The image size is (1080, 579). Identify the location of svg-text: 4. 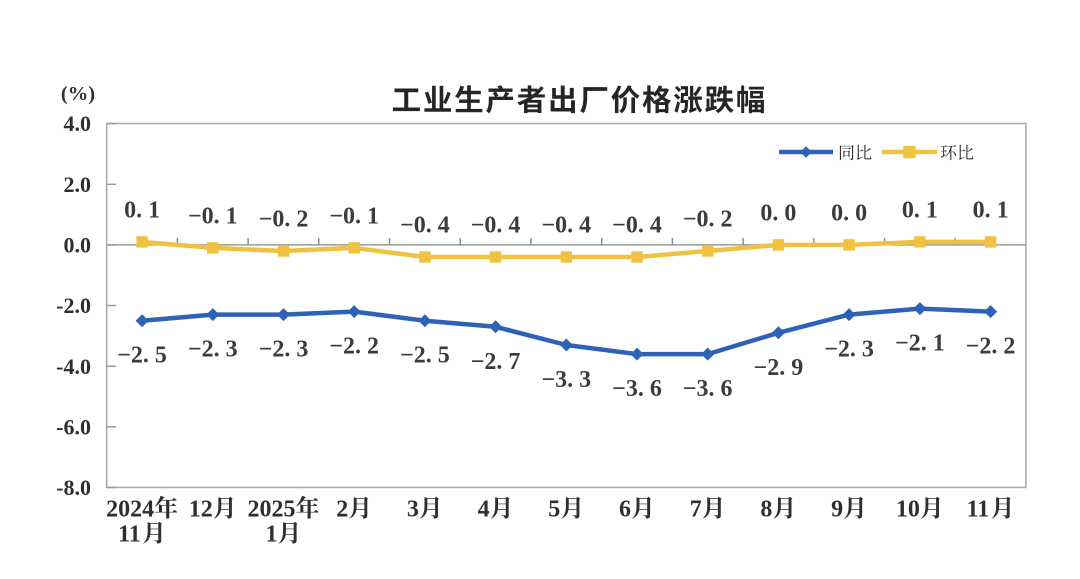
(484, 510).